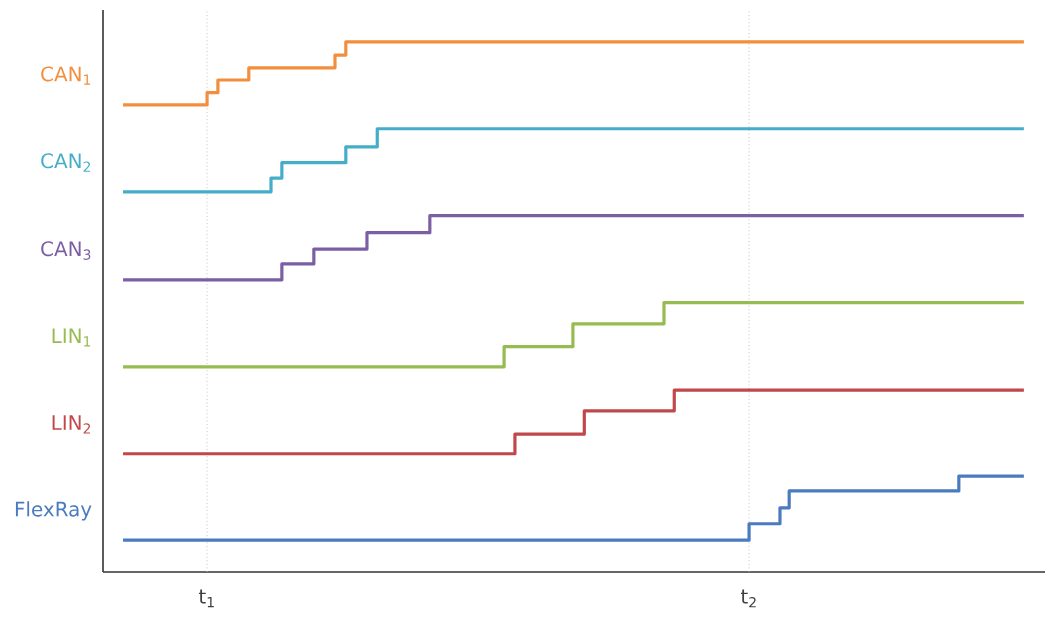 The width and height of the screenshot is (1047, 617). What do you see at coordinates (66, 162) in the screenshot?
I see `series-label: CAN$_{2}$` at bounding box center [66, 162].